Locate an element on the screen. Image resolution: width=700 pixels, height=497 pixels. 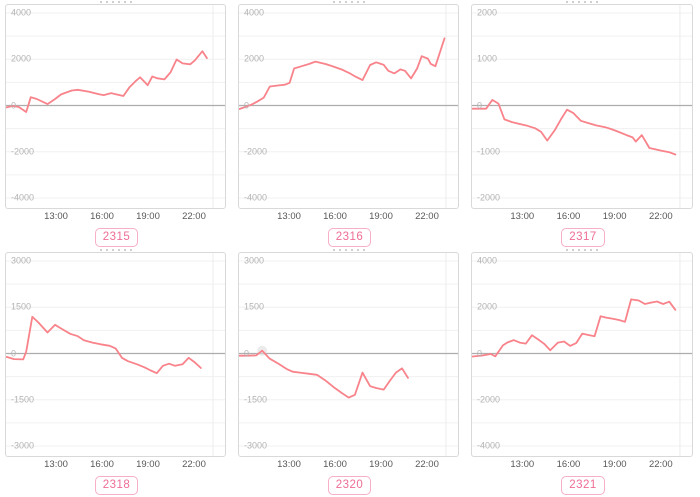
stock-code-badge: 2316 is located at coordinates (349, 237).